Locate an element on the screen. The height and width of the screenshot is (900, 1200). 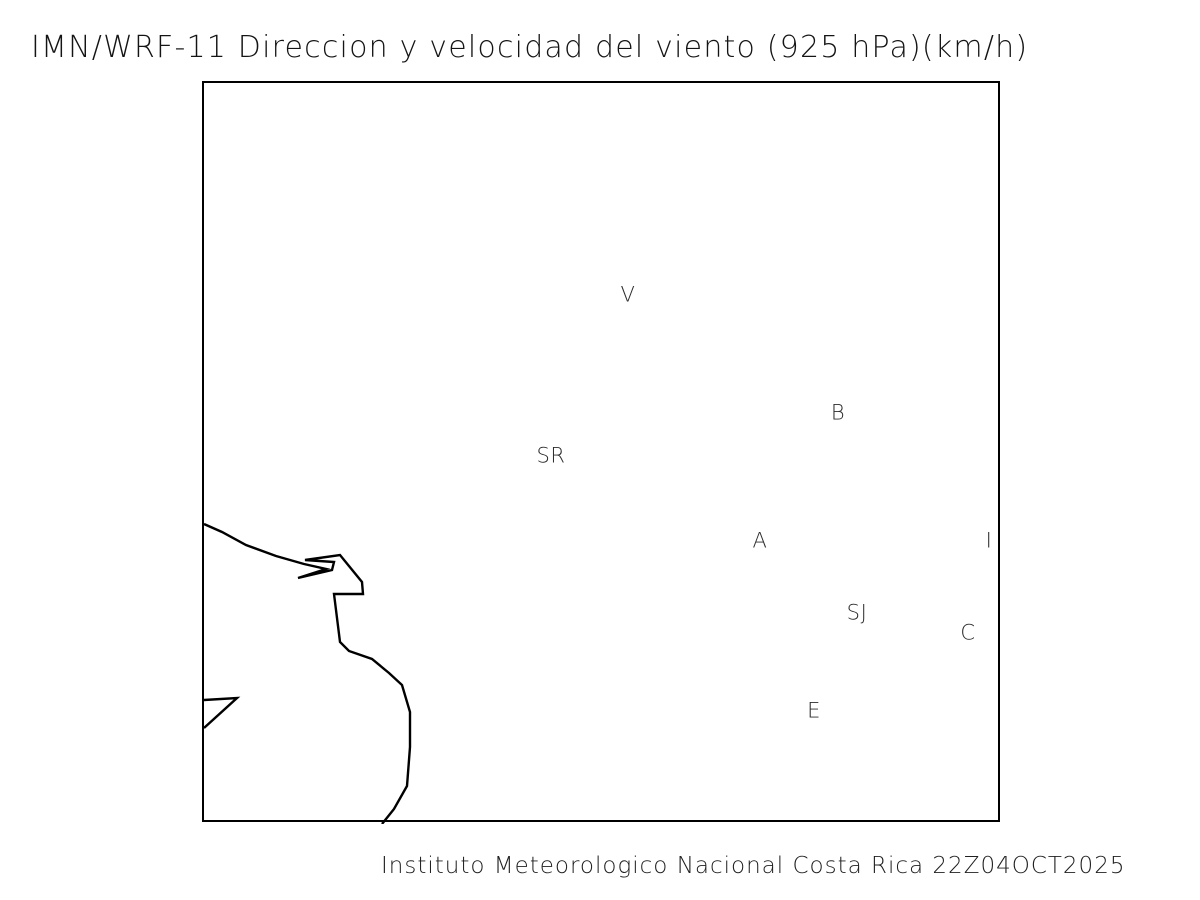
station-label-sr: SR is located at coordinates (551, 455).